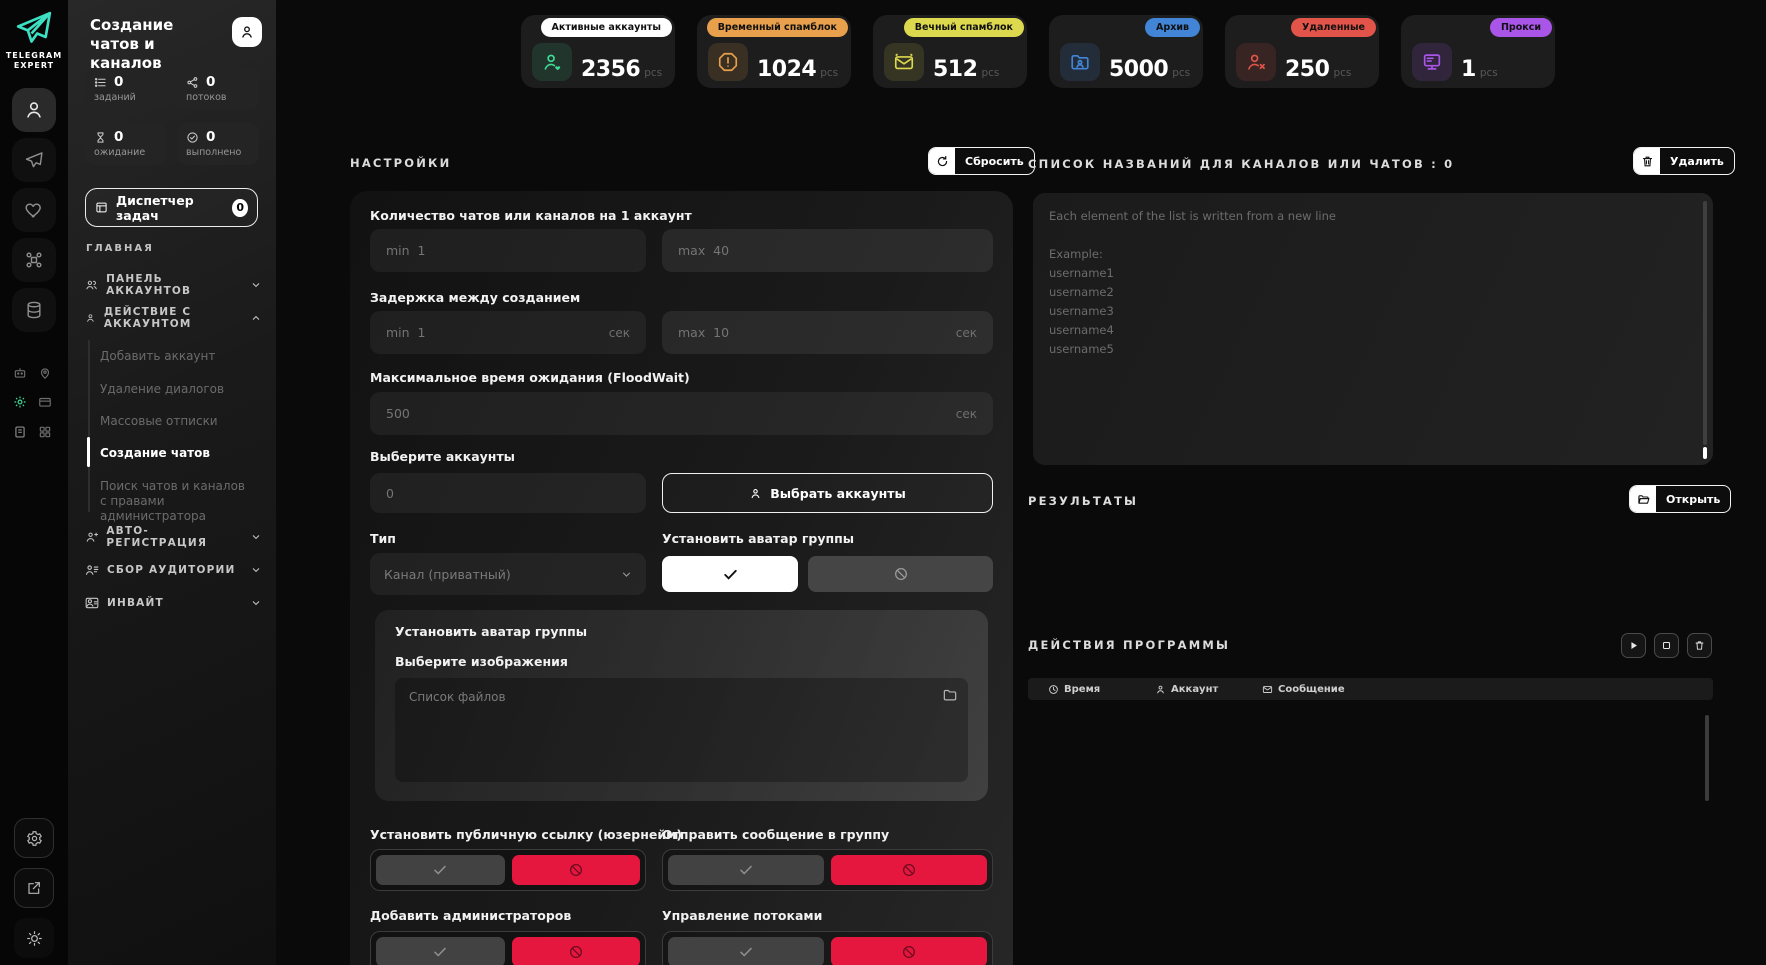  What do you see at coordinates (575, 951) in the screenshot?
I see `add-admins-no-toggle` at bounding box center [575, 951].